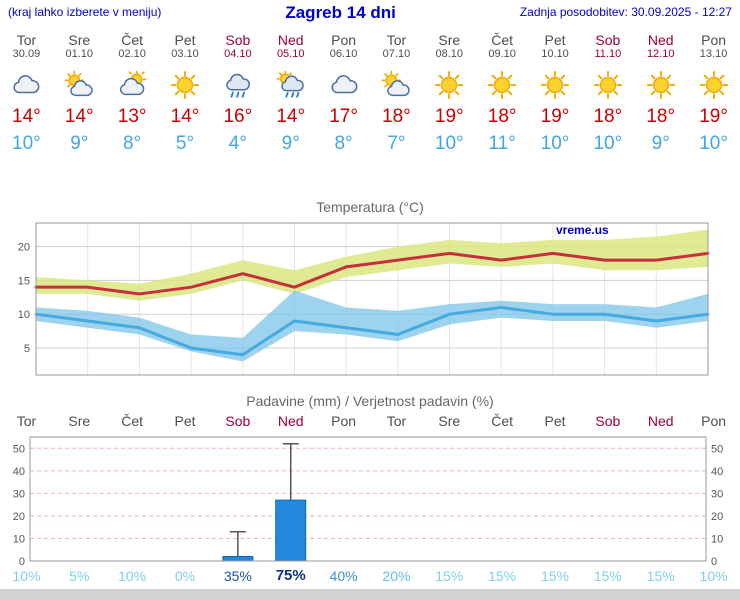 The image size is (740, 600). What do you see at coordinates (185, 143) in the screenshot?
I see `min-temperature: 5°` at bounding box center [185, 143].